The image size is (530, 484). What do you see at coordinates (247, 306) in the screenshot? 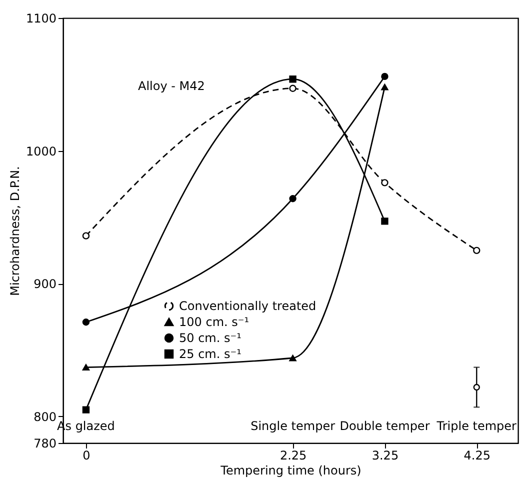
I see `legend-label: Conventionally treated` at bounding box center [247, 306].